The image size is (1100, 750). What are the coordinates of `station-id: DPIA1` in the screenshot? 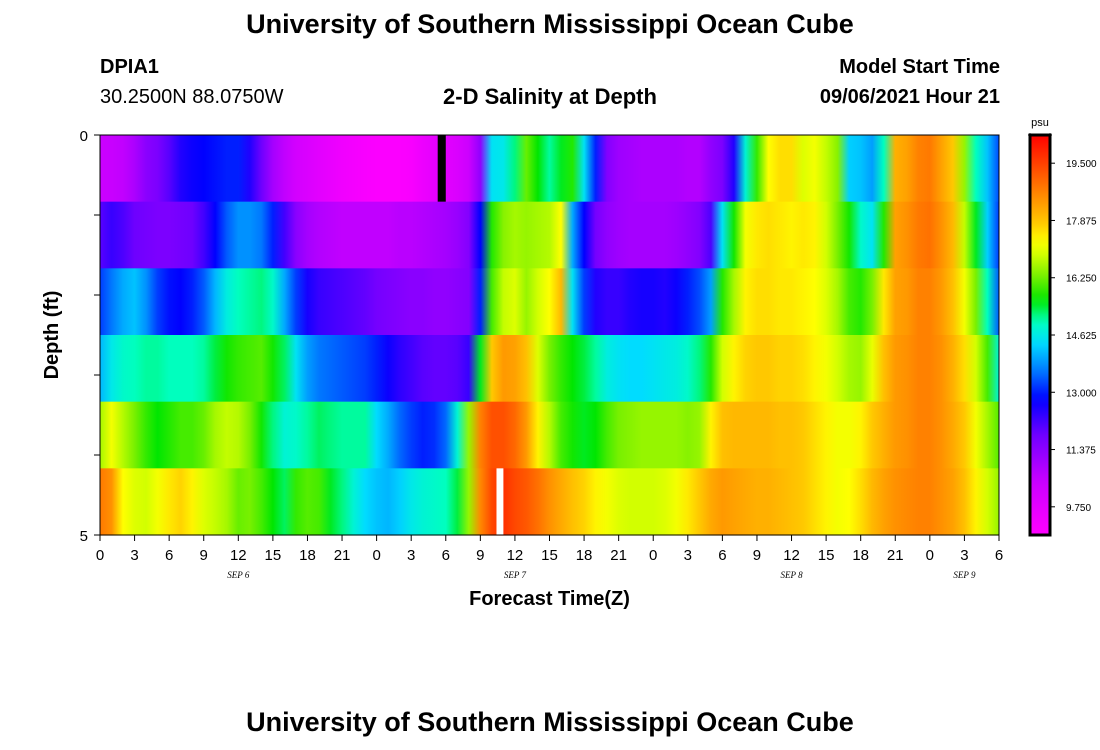 It's located at (129, 67).